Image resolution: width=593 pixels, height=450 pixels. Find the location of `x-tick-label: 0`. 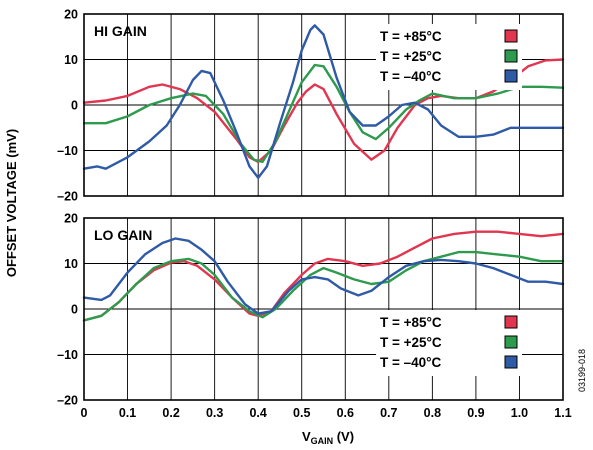

x-tick-label: 0 is located at coordinates (84, 413).